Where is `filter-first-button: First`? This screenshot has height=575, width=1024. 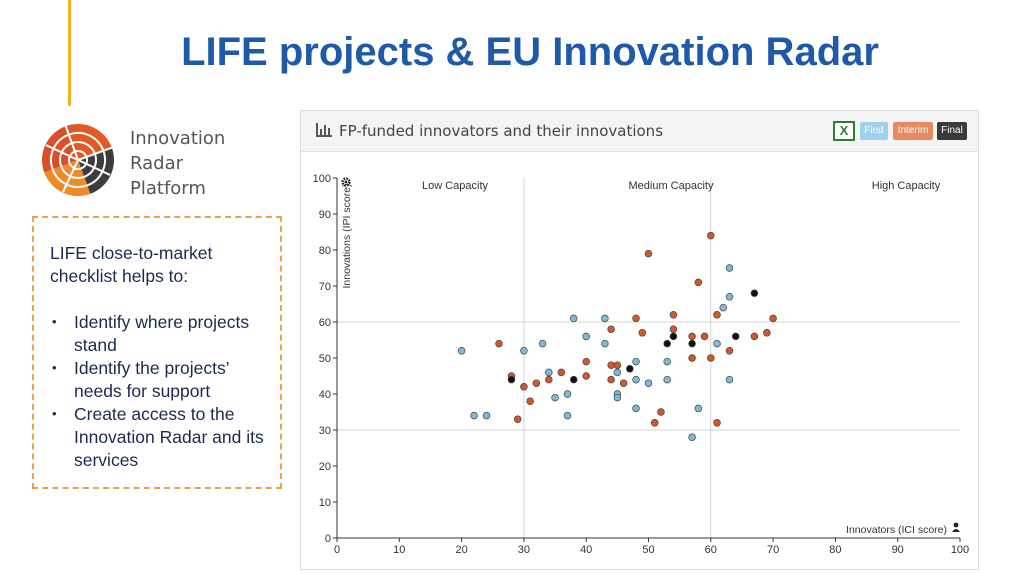
filter-first-button: First is located at coordinates (874, 131).